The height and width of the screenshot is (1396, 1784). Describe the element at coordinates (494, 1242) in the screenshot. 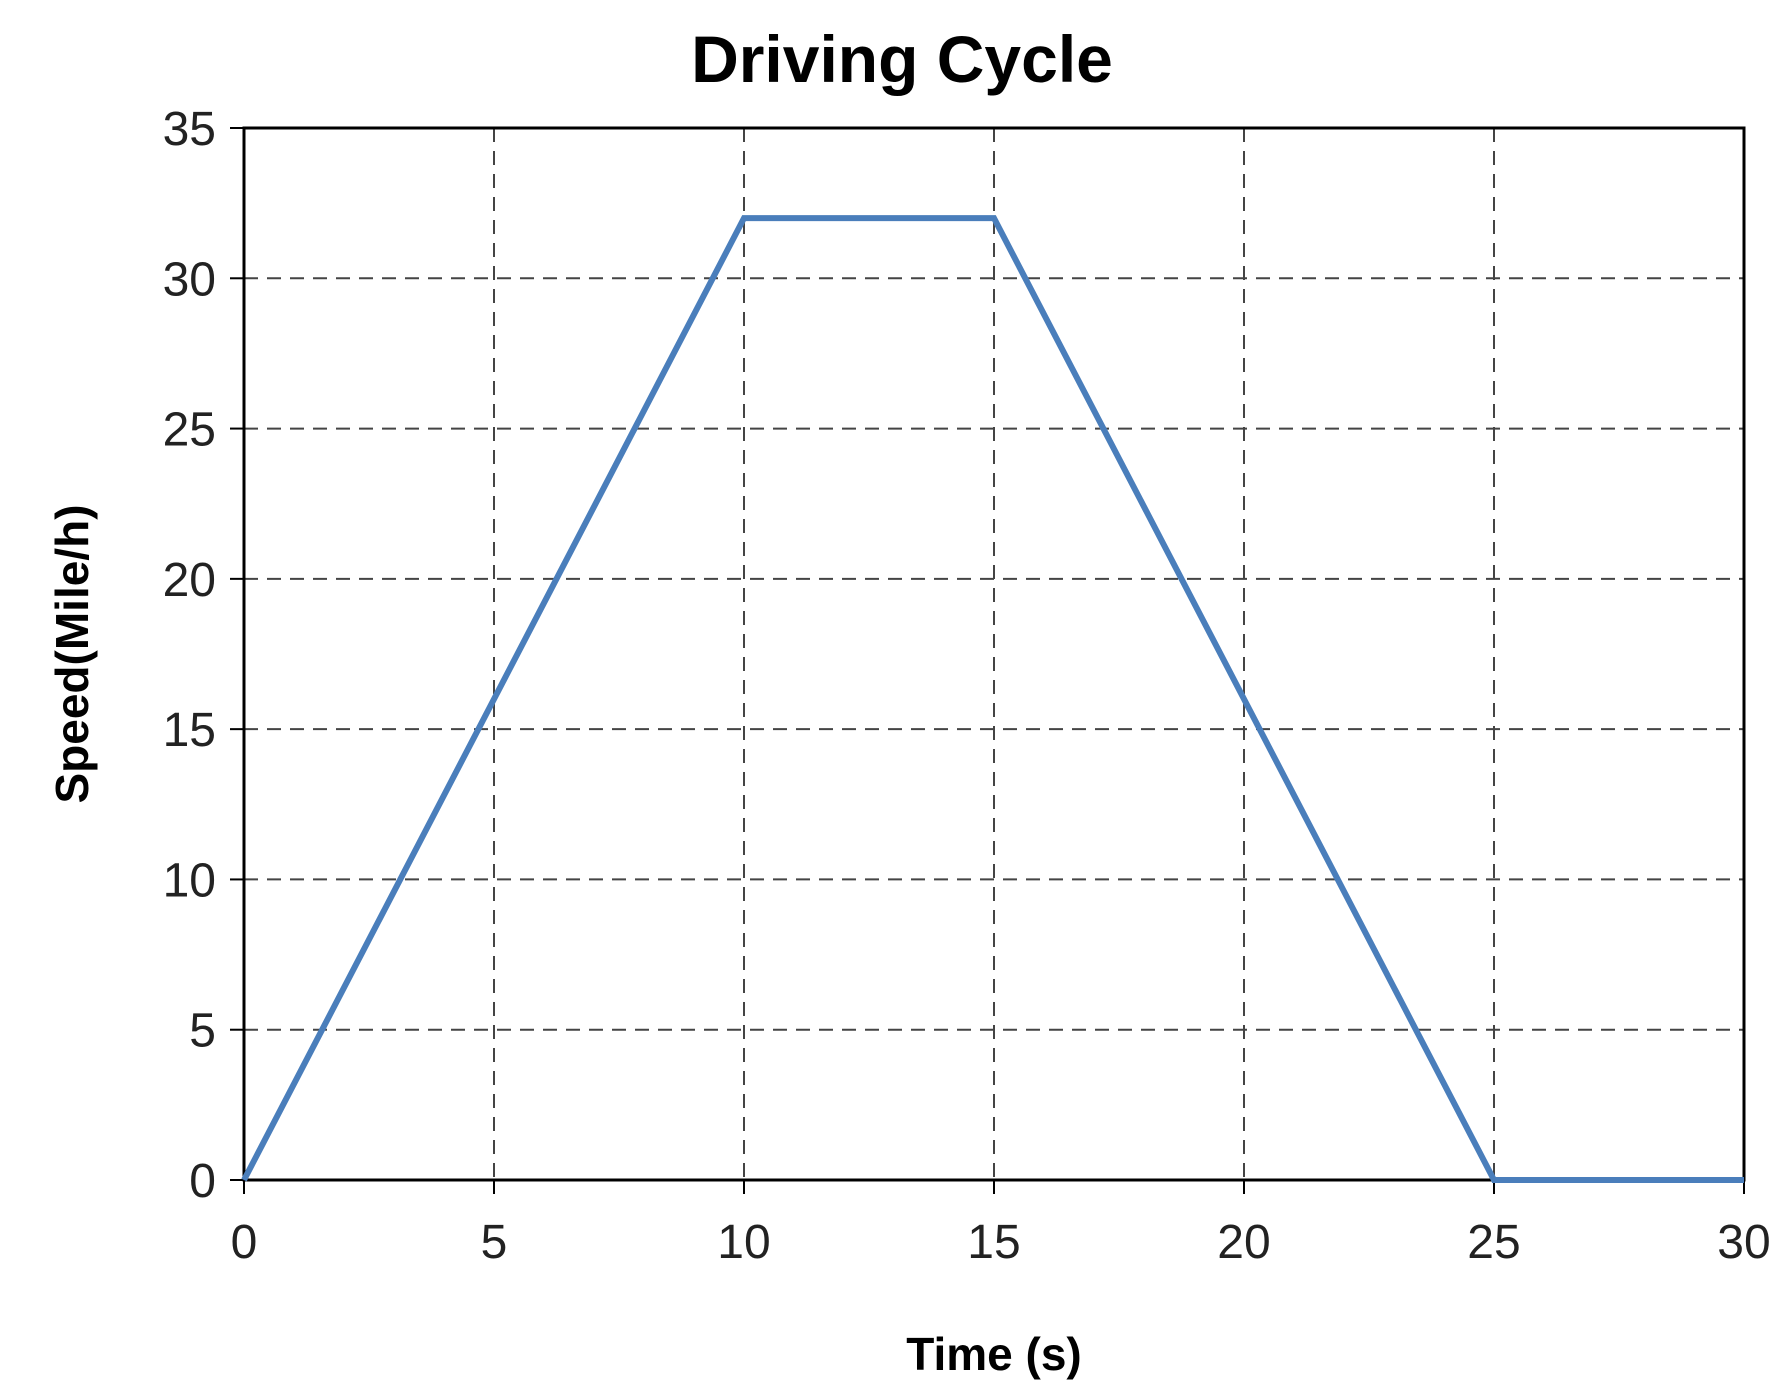

I see `x-tick-label: 5` at that location.